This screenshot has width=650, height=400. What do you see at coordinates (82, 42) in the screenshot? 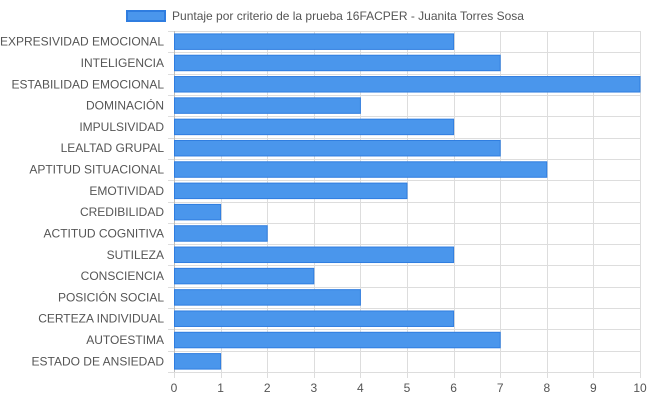
I see `category-label: EXPRESIVIDAD EMOCIONAL` at bounding box center [82, 42].